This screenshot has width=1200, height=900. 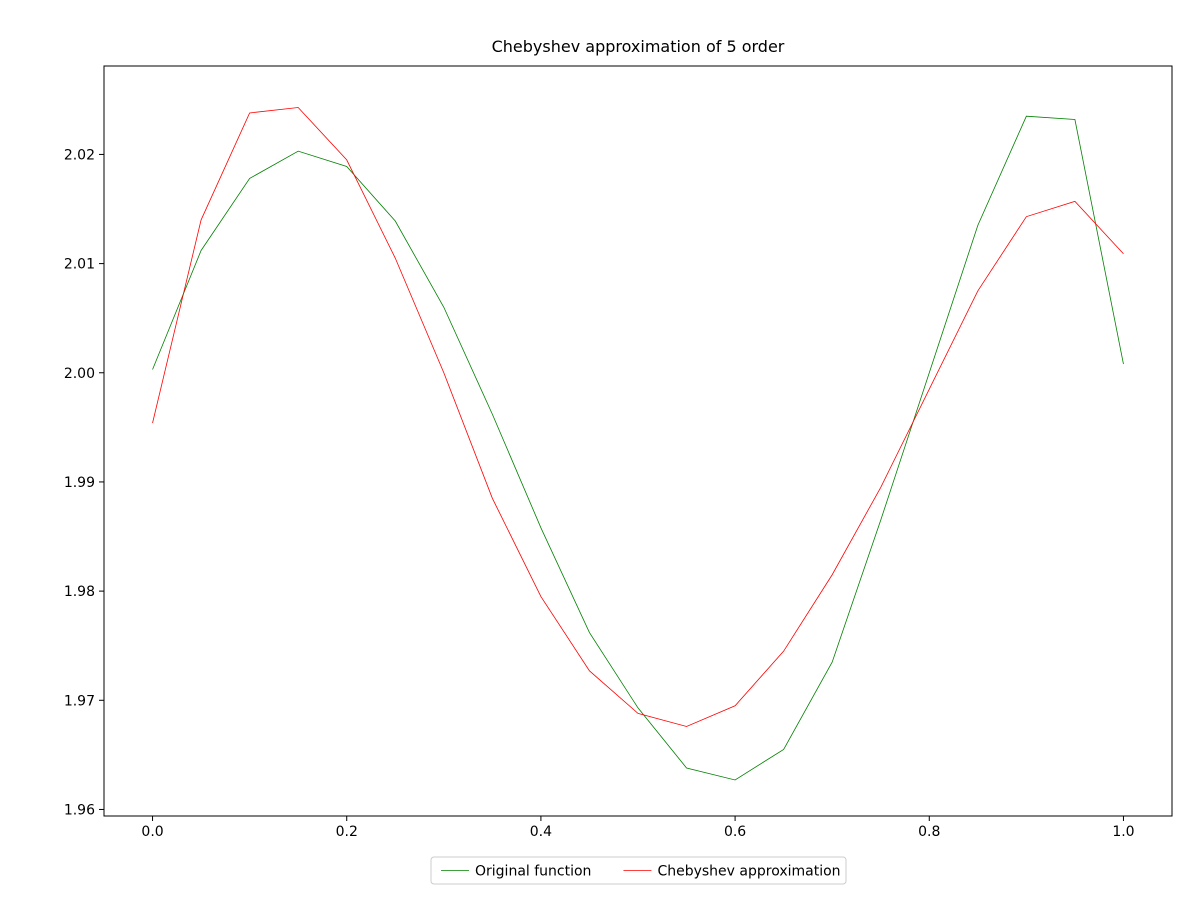 I want to click on x-tick-label: 0.8, so click(x=929, y=832).